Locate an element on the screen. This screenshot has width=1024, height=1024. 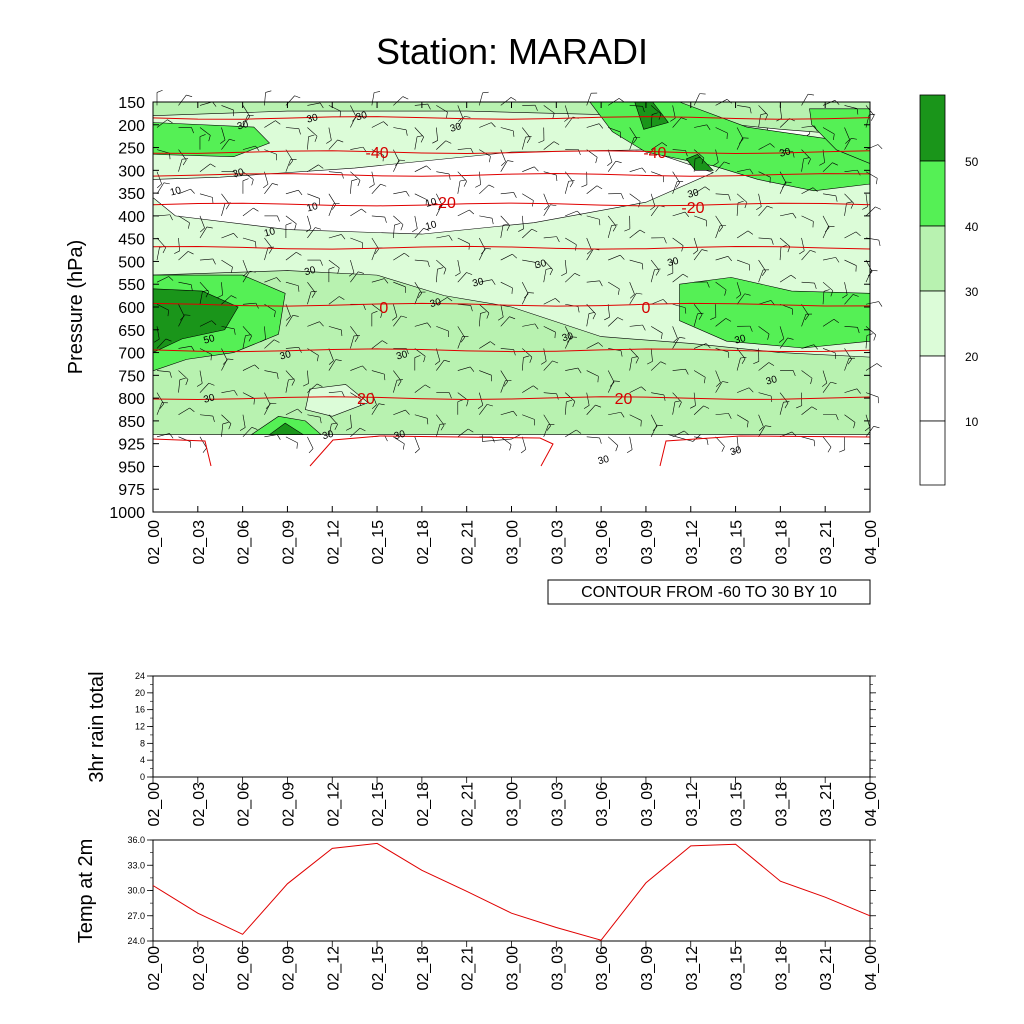
temp-contour-label: -20 is located at coordinates (444, 203).